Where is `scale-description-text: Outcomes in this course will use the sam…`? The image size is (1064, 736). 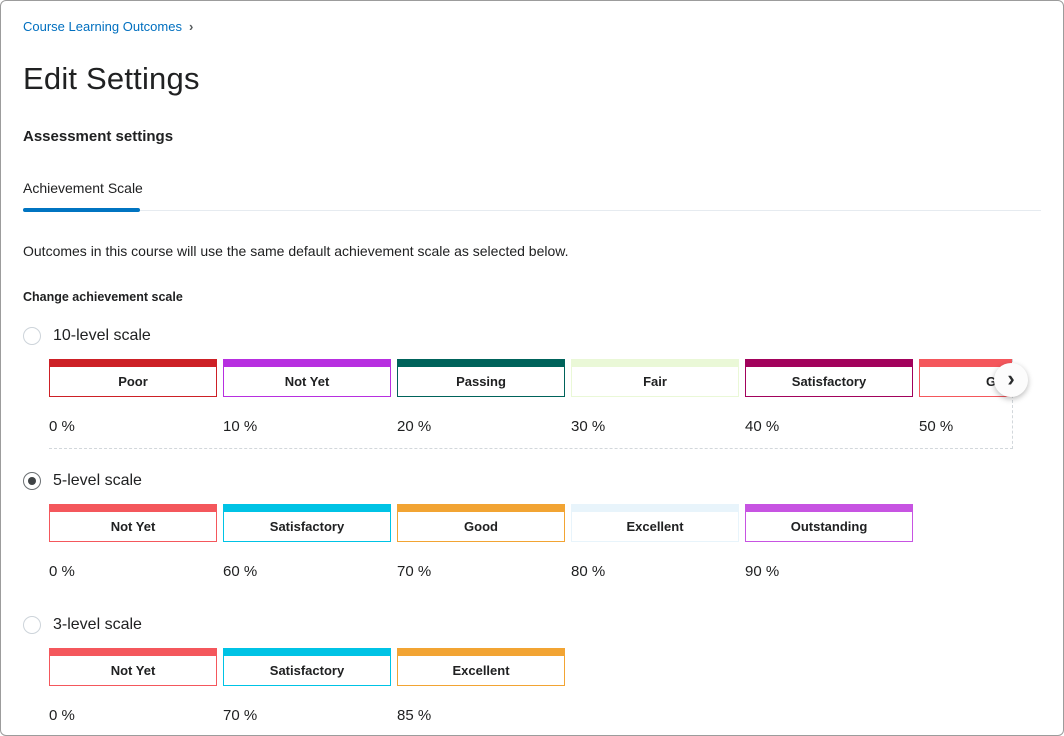 scale-description-text: Outcomes in this course will use the sam… is located at coordinates (296, 251).